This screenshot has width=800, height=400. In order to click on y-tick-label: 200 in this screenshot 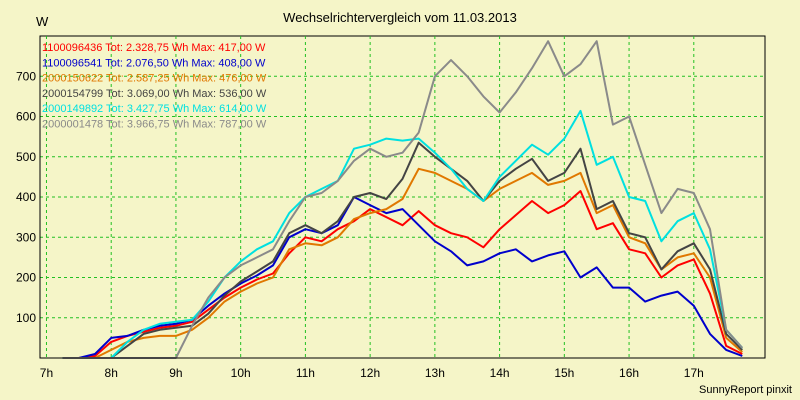, I will do `click(26, 278)`.